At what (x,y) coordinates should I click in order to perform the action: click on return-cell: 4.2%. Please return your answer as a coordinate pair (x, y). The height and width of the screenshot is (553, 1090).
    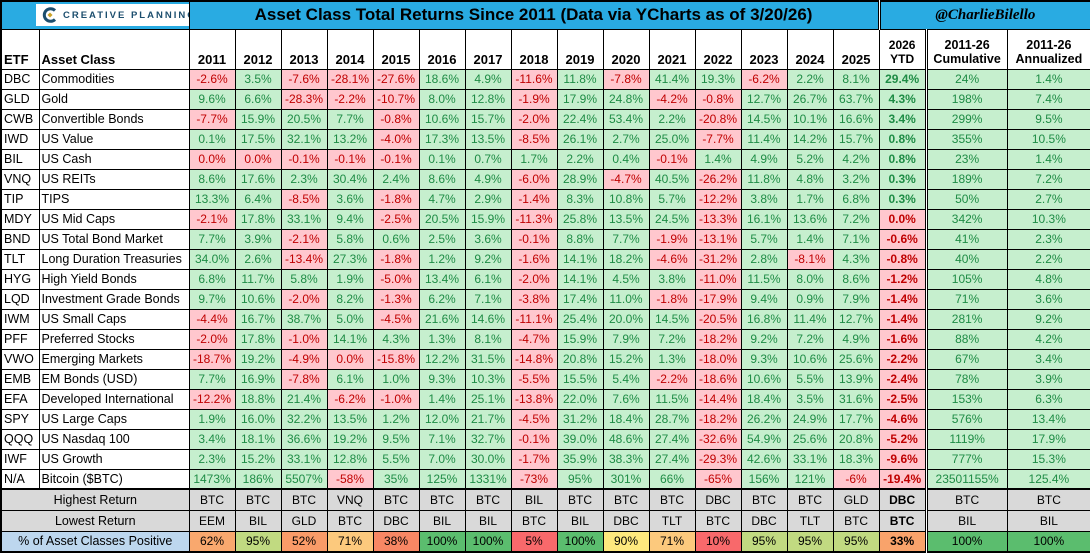
    Looking at the image, I should click on (856, 159).